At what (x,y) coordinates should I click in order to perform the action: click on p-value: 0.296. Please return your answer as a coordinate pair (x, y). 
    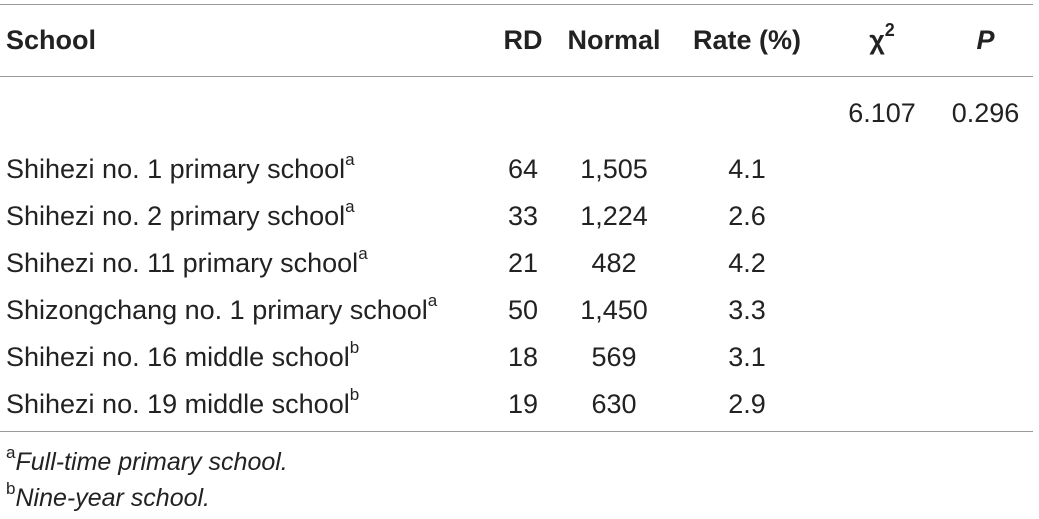
    Looking at the image, I should click on (985, 112).